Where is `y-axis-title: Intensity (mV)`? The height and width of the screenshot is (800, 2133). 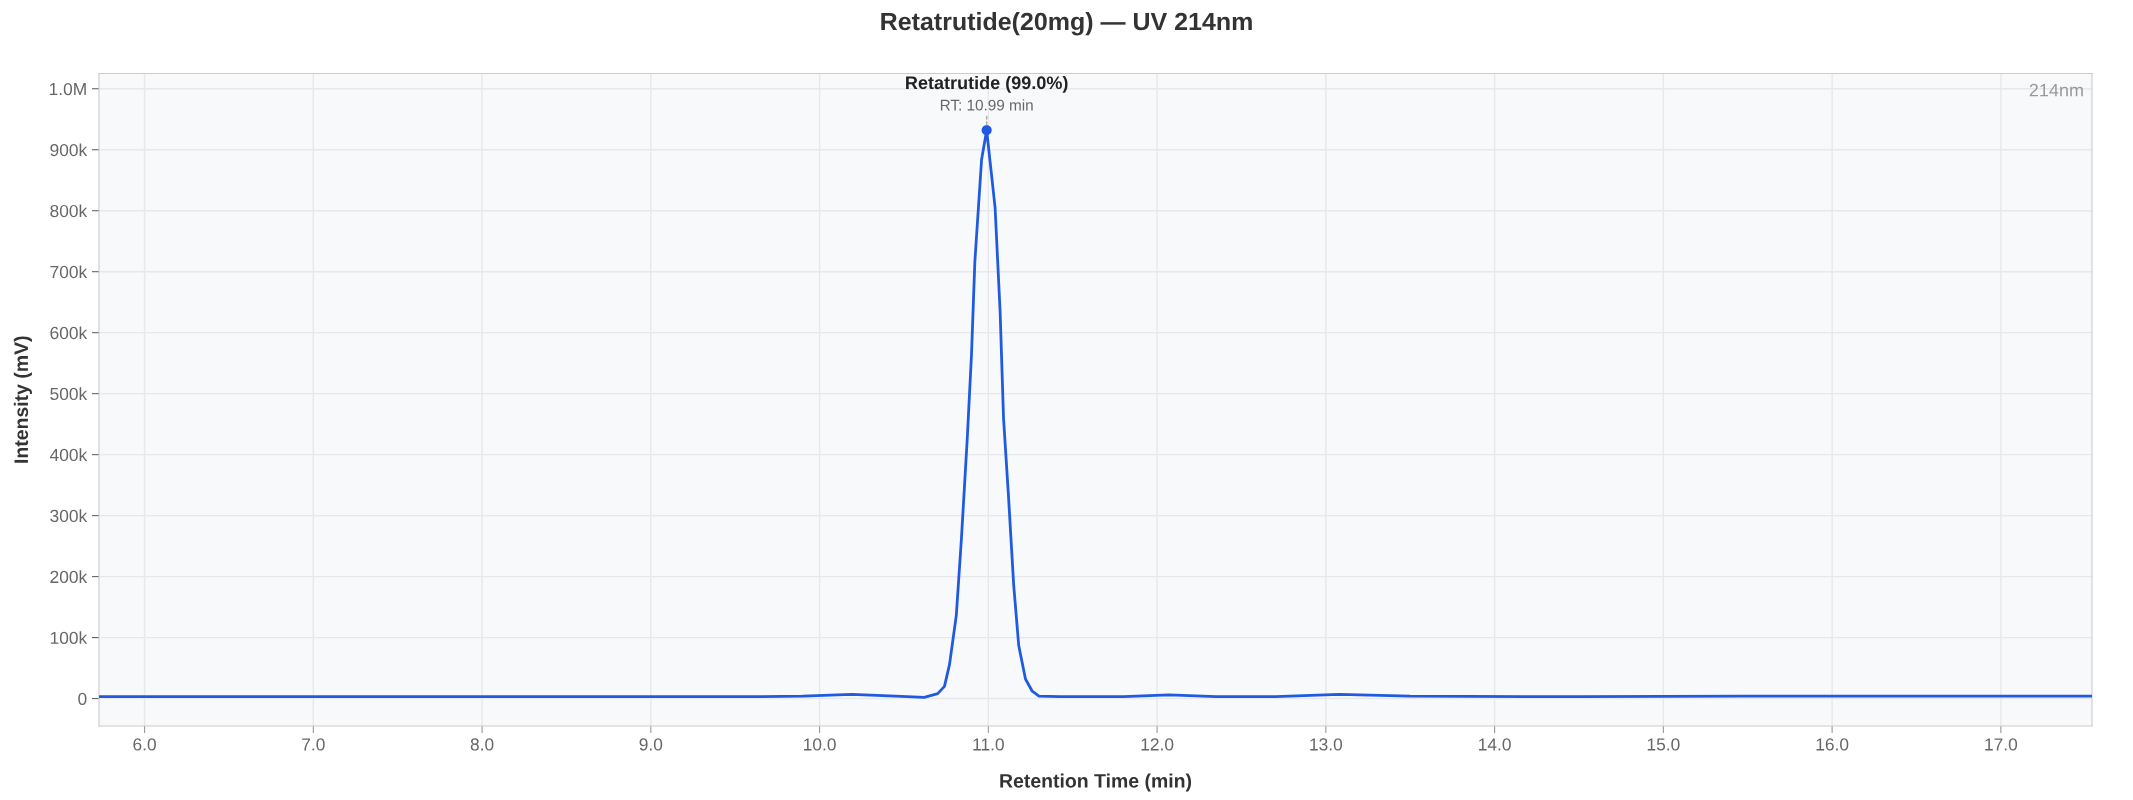
y-axis-title: Intensity (mV) is located at coordinates (22, 399).